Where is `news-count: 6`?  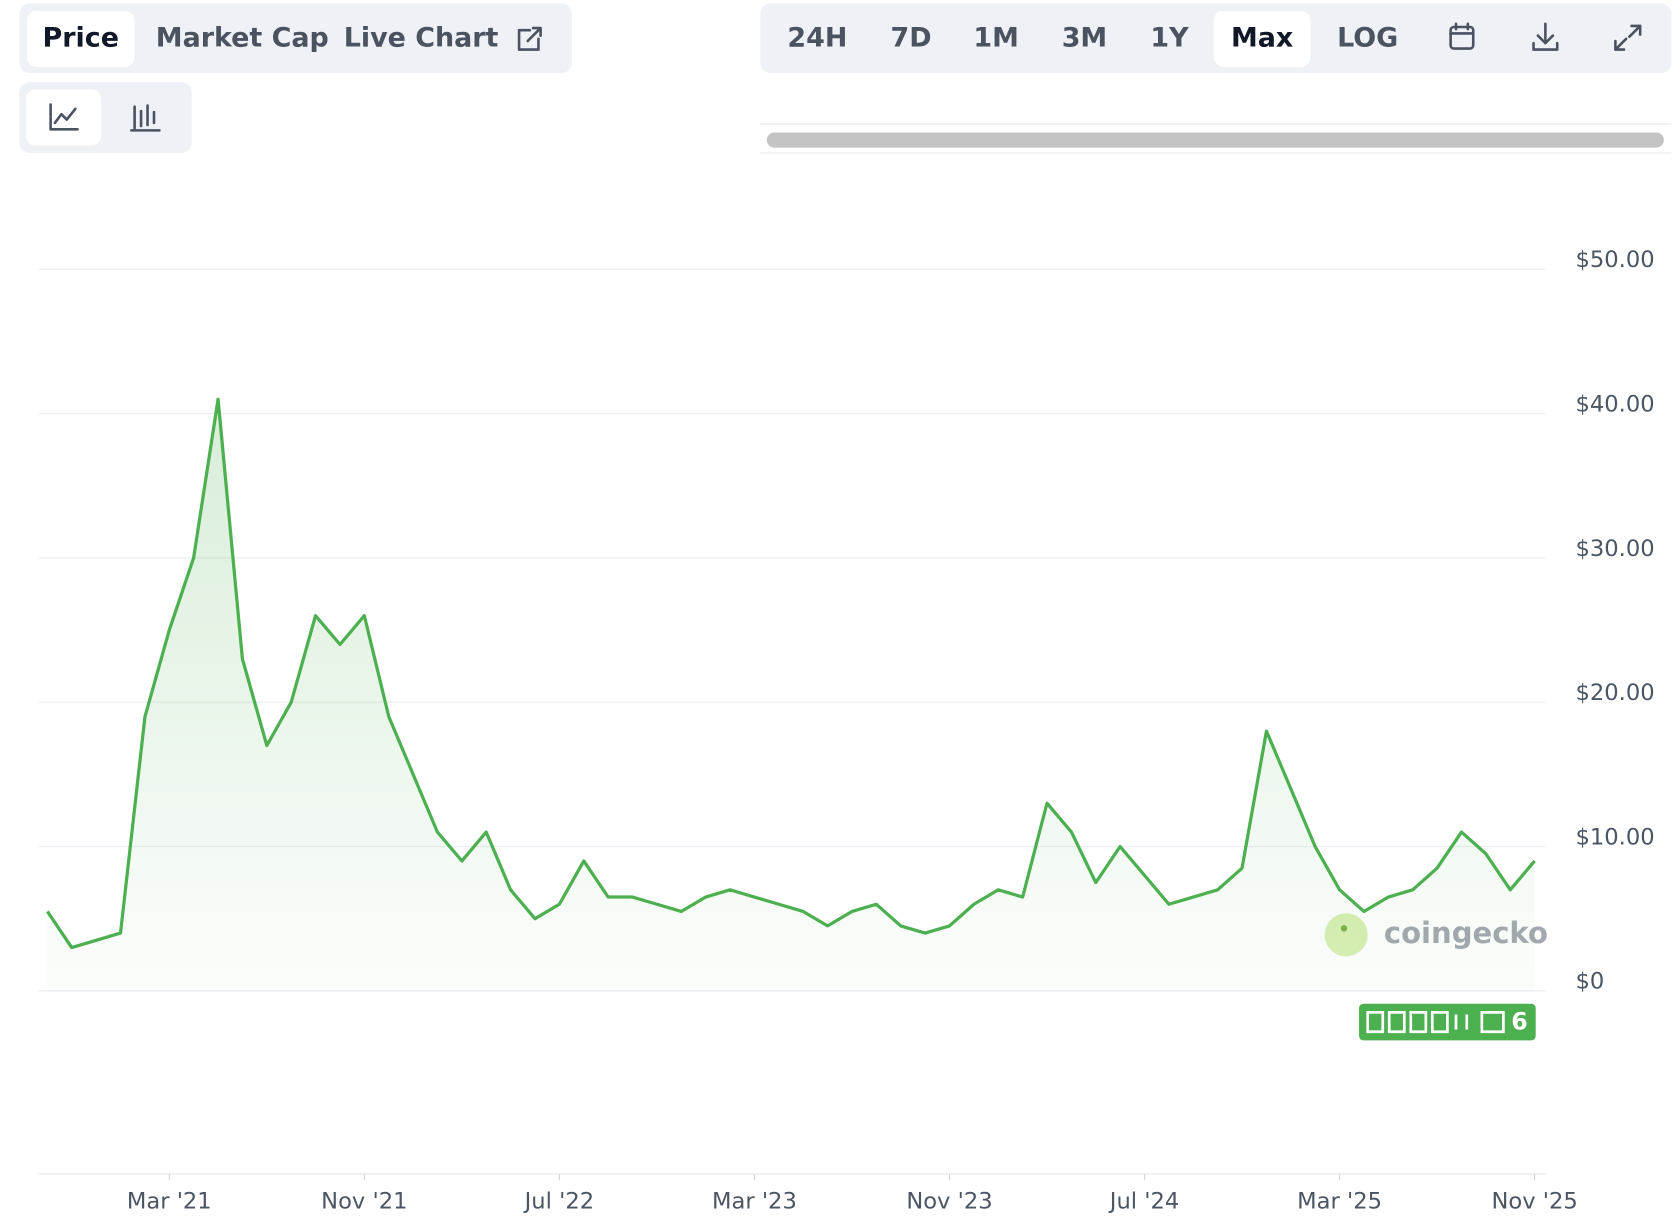
news-count: 6 is located at coordinates (1519, 1022).